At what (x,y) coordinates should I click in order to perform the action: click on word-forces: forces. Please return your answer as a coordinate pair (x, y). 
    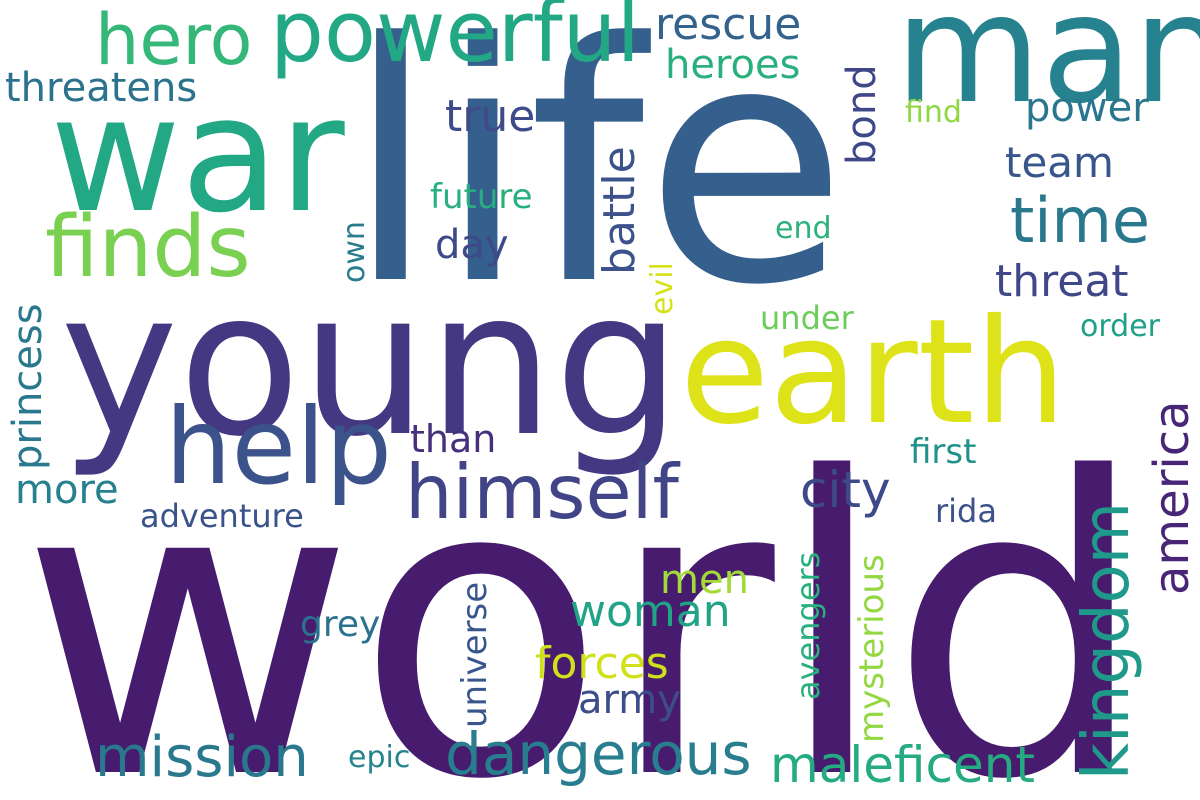
    Looking at the image, I should click on (602, 663).